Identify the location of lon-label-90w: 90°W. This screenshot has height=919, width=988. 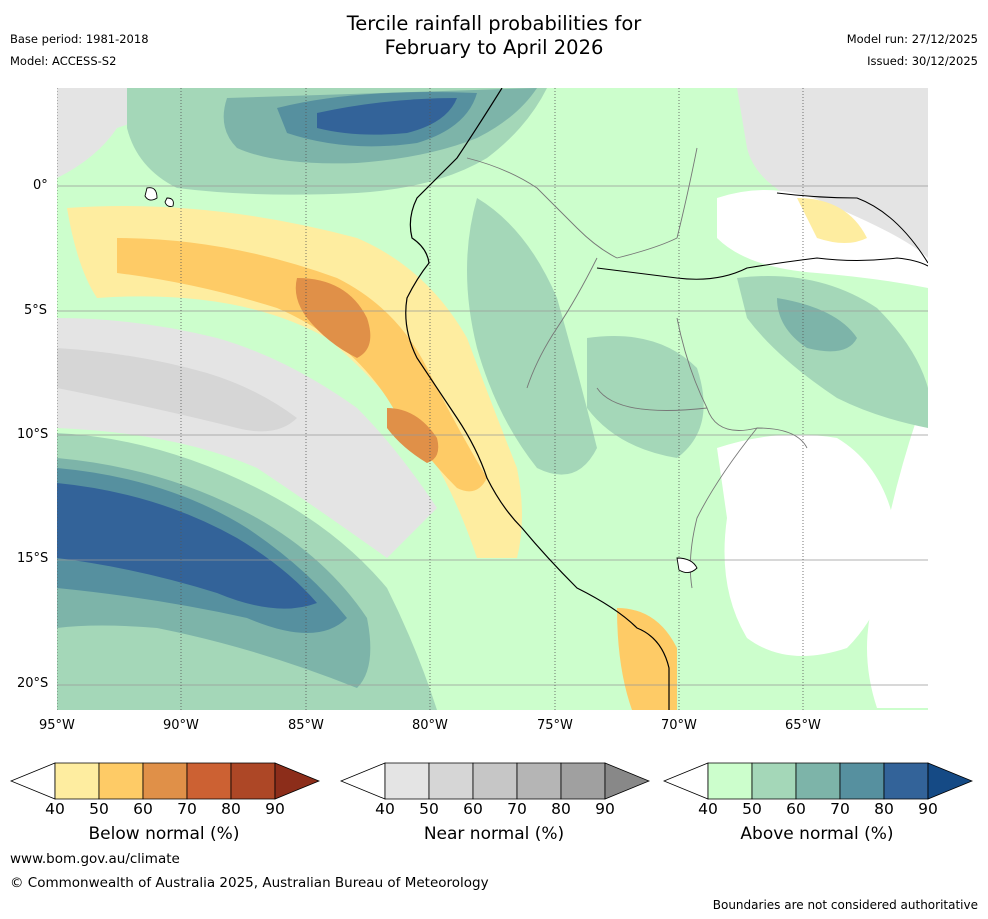
(181, 725).